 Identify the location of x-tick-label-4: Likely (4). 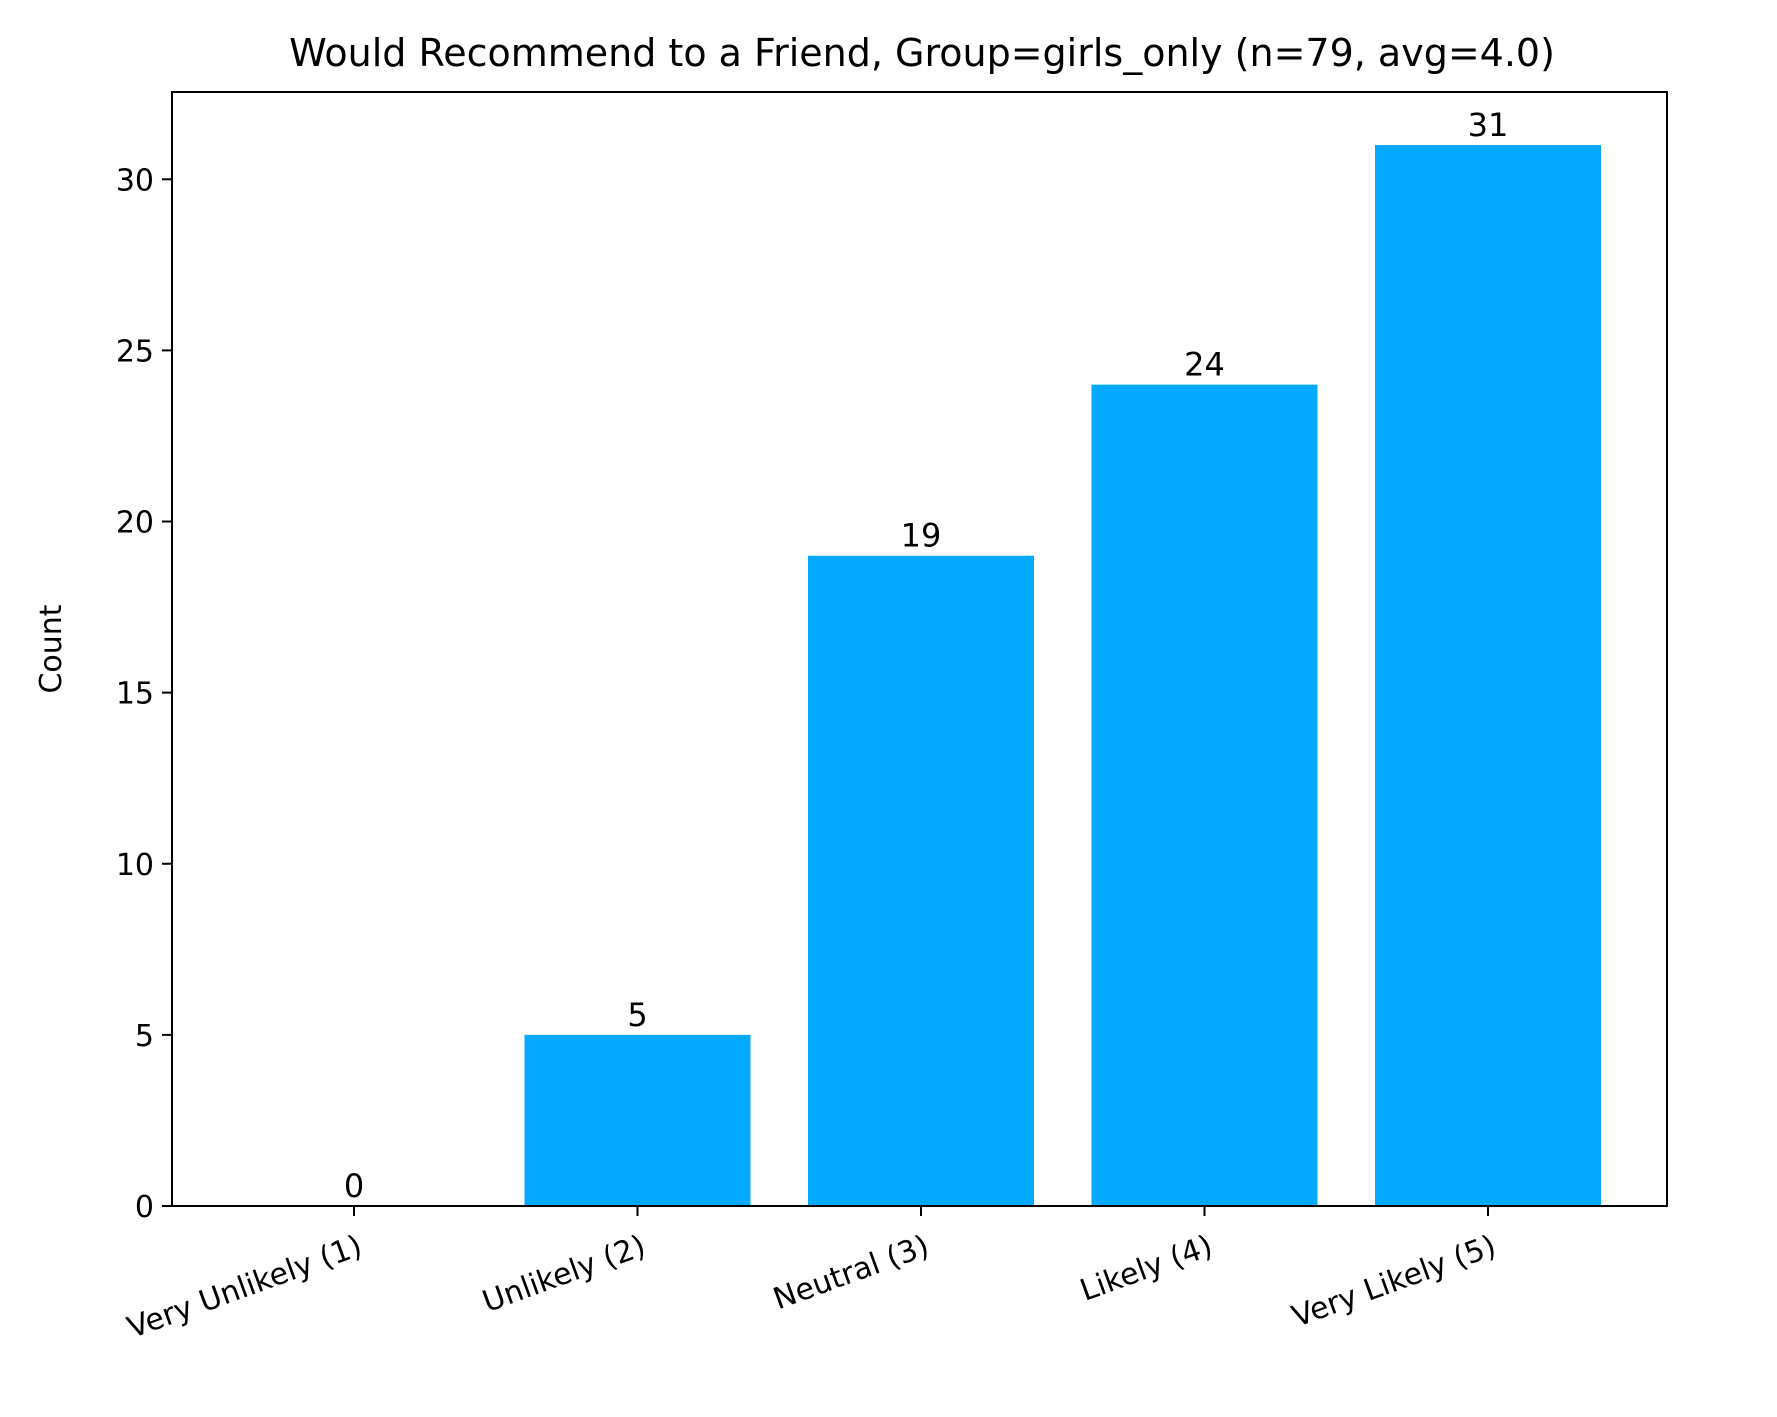
(1147, 1269).